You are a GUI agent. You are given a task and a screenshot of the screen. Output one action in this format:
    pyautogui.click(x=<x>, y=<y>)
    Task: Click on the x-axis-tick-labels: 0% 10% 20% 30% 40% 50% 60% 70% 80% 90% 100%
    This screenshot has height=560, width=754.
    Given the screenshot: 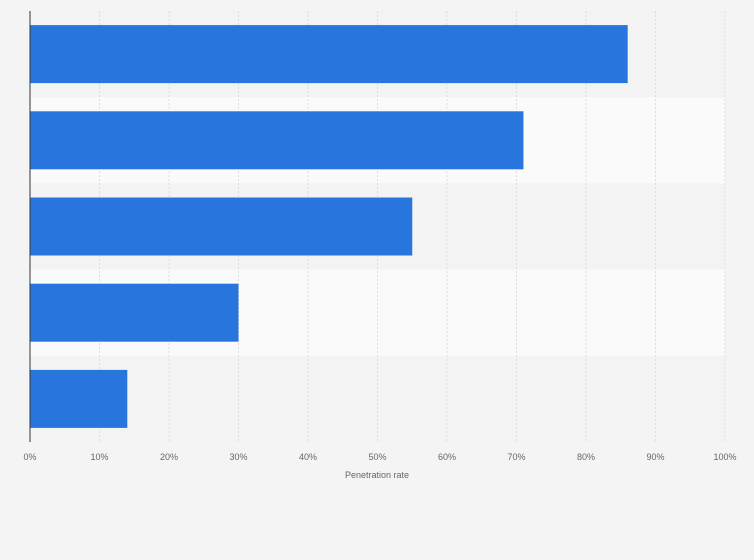 What is the action you would take?
    pyautogui.click(x=379, y=457)
    